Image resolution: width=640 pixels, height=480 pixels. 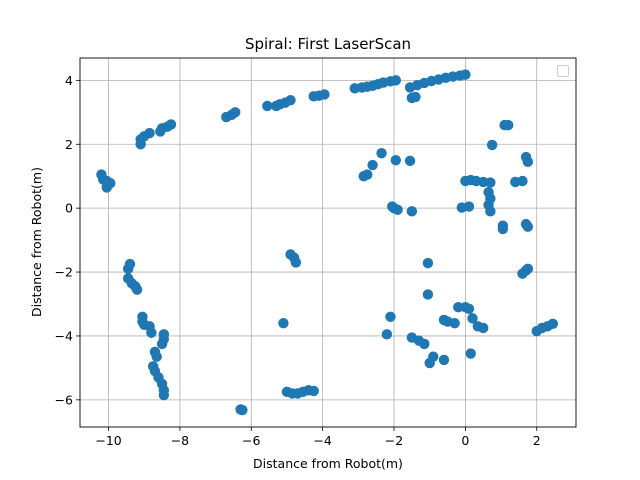 I want to click on legend-box, so click(x=563, y=71).